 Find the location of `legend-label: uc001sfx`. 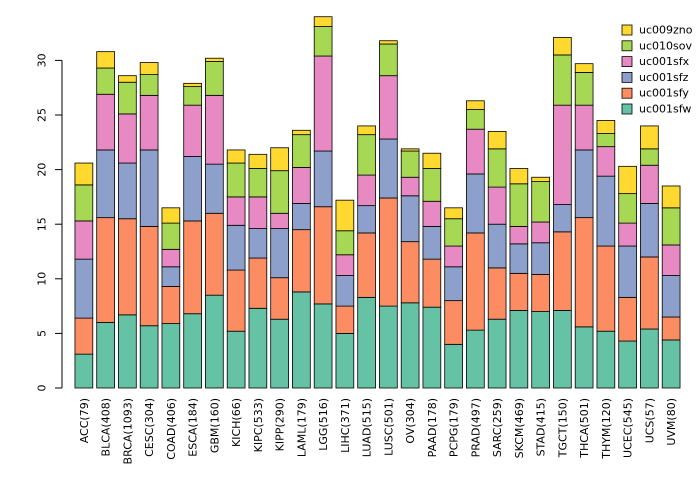

legend-label: uc001sfx is located at coordinates (664, 61).